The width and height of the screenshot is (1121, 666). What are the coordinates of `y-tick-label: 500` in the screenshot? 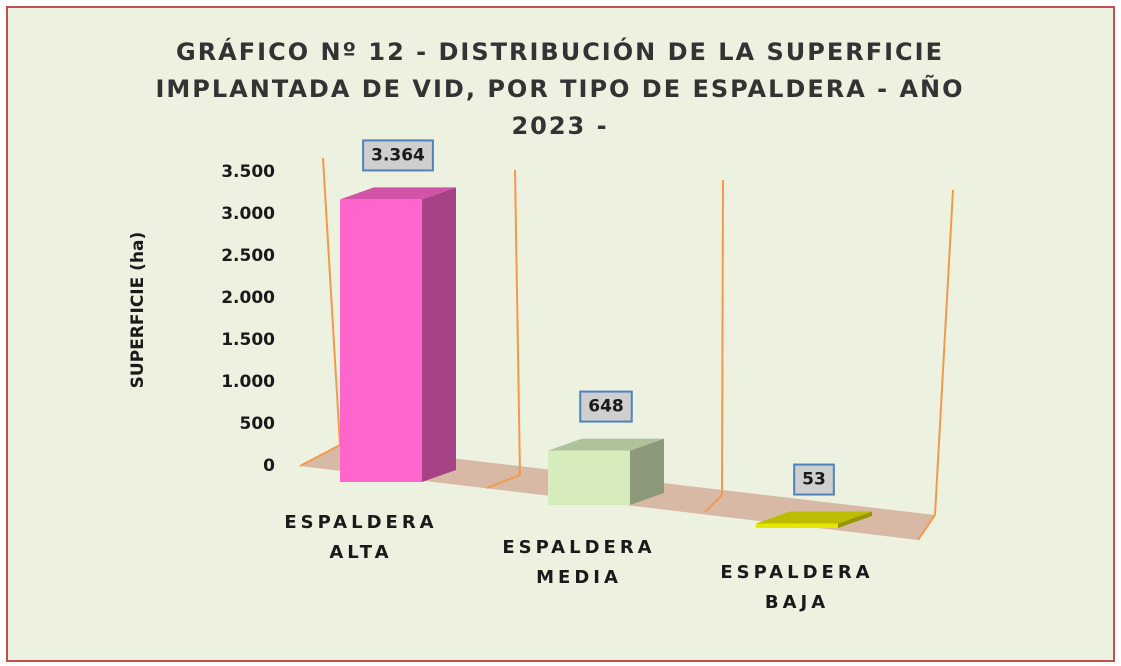 It's located at (258, 424).